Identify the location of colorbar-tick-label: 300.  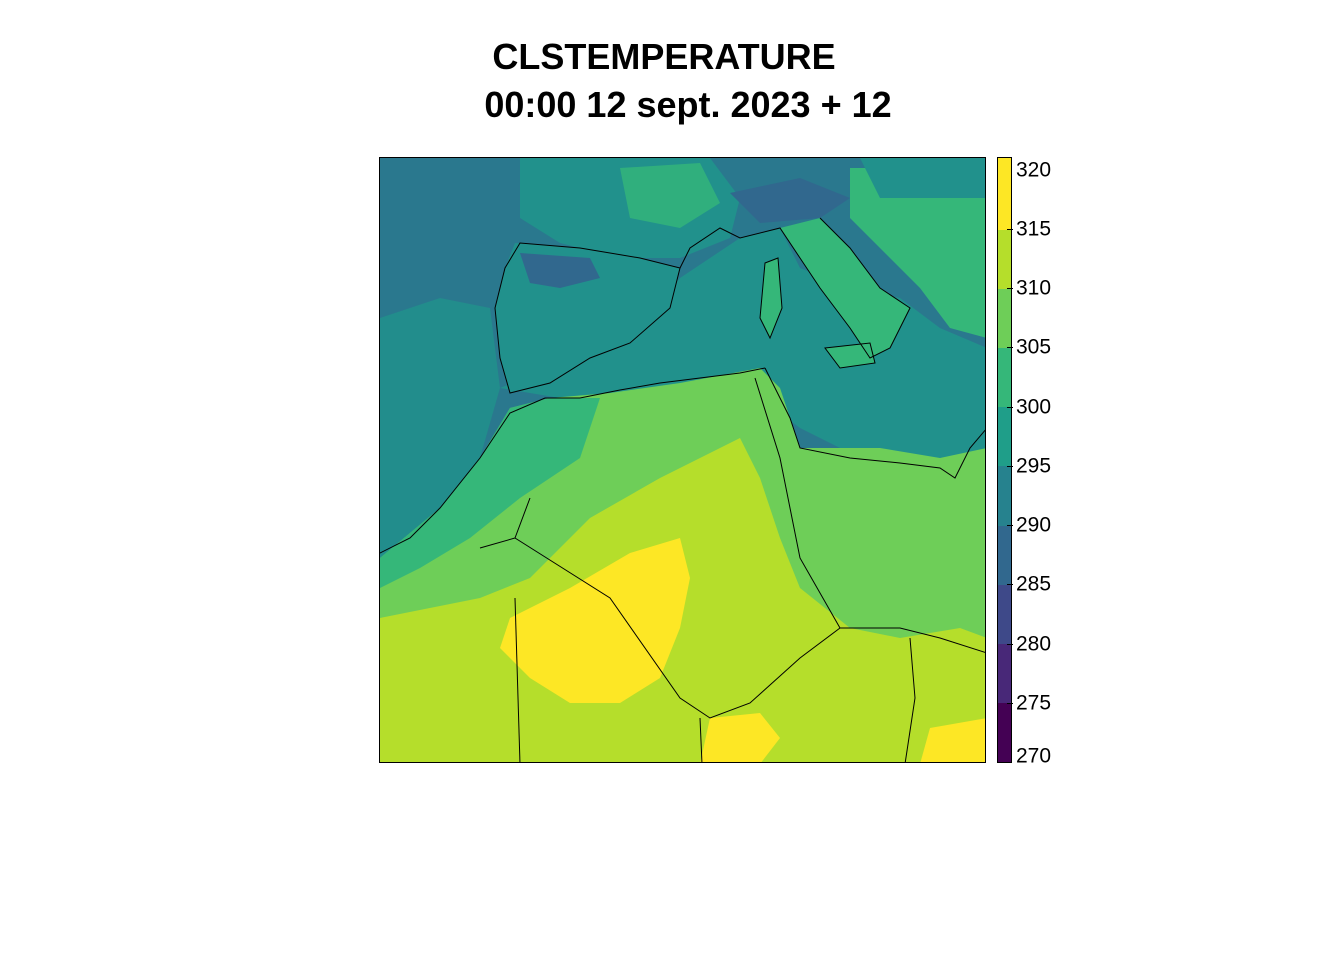
(1034, 407).